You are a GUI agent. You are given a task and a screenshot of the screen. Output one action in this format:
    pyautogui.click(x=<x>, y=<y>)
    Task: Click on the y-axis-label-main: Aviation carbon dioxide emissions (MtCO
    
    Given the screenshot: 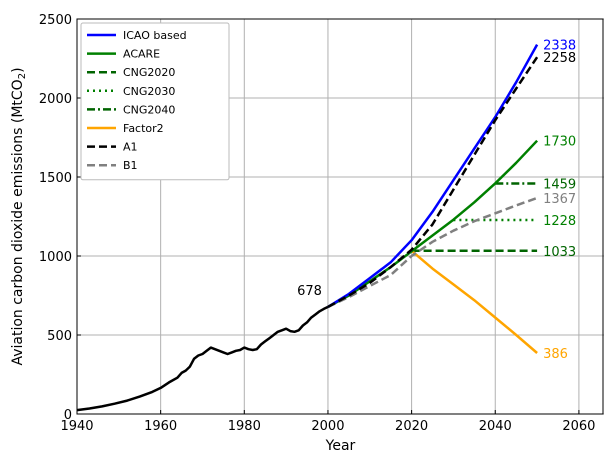 What is the action you would take?
    pyautogui.click(x=18, y=222)
    